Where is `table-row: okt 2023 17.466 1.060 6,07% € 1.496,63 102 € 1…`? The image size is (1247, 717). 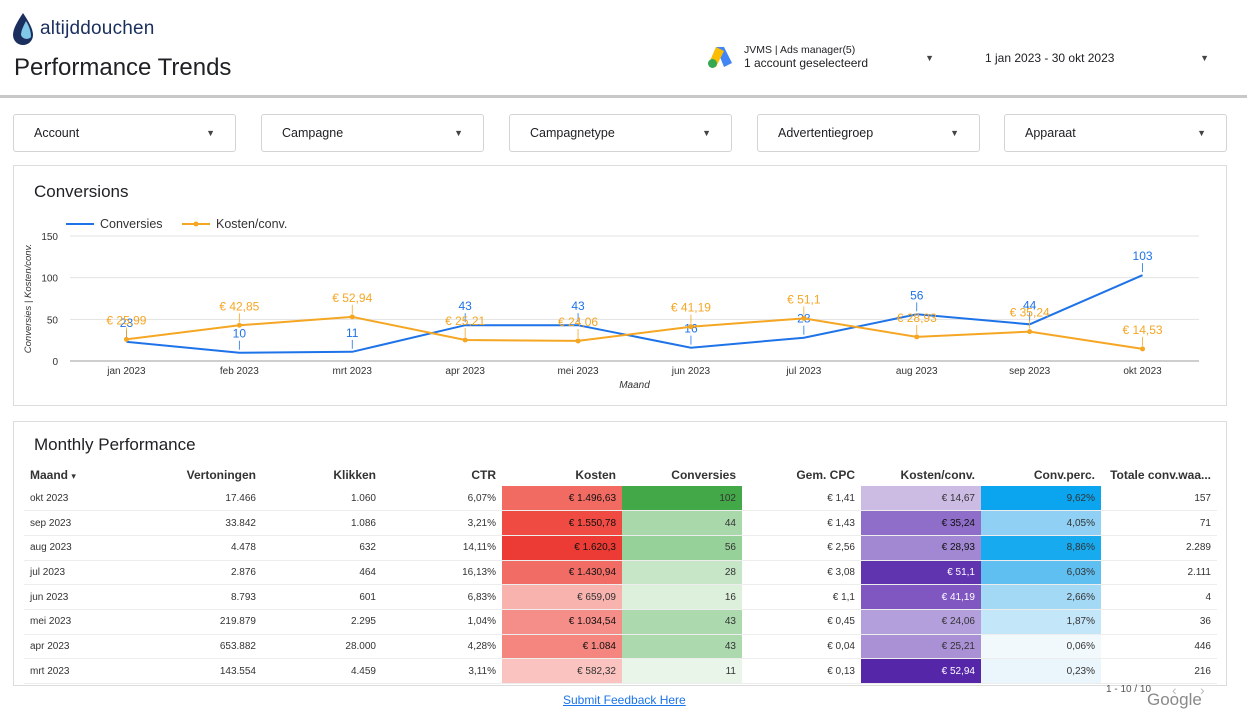 table-row: okt 2023 17.466 1.060 6,07% € 1.496,63 102 € 1… is located at coordinates (620, 499).